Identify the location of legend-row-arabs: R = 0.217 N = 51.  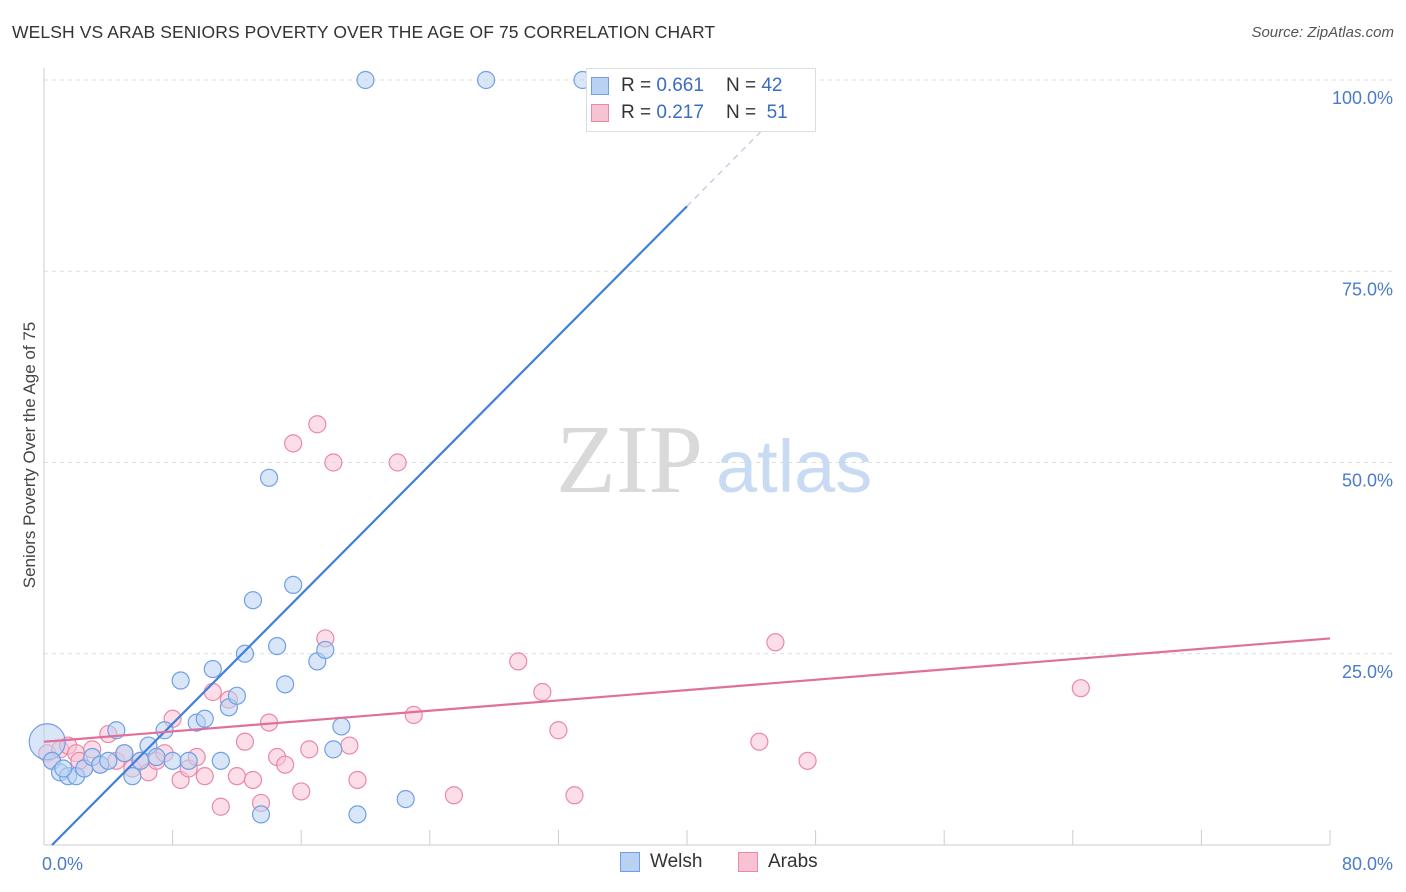
(687, 113).